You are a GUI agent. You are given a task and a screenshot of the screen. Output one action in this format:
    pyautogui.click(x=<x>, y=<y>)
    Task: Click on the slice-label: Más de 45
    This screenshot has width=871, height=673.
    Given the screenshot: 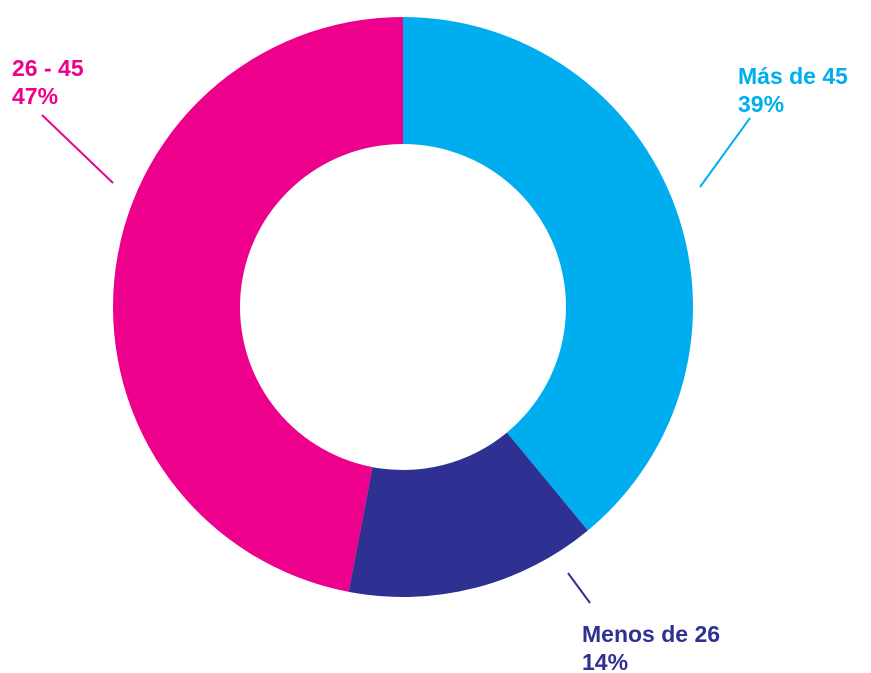 What is the action you would take?
    pyautogui.click(x=793, y=76)
    